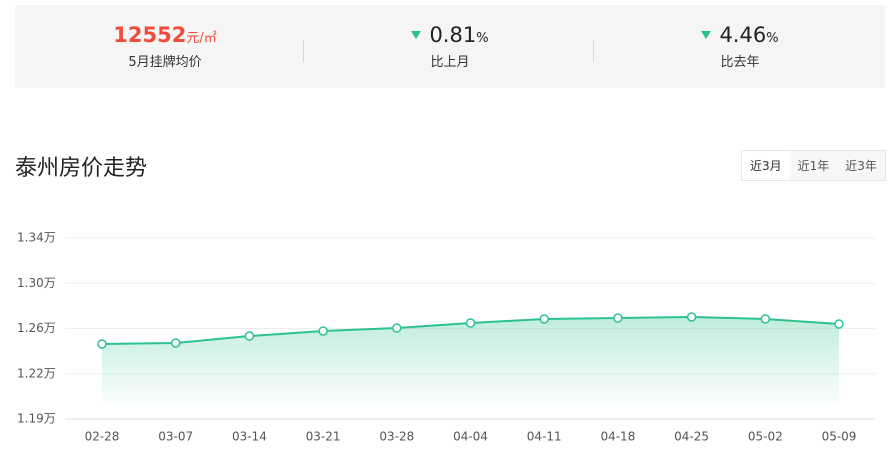  Describe the element at coordinates (165, 62) in the screenshot. I see `stat-label: 5月挂牌均价` at that location.